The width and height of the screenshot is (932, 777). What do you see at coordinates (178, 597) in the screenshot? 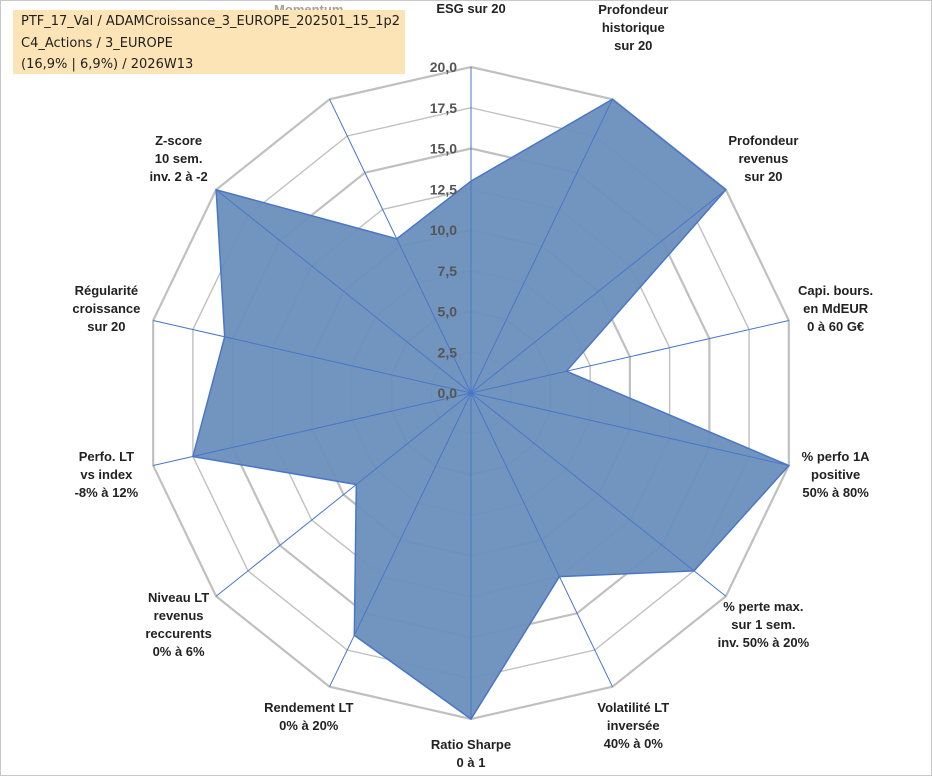
I see `axis-label: Niveau LT` at bounding box center [178, 597].